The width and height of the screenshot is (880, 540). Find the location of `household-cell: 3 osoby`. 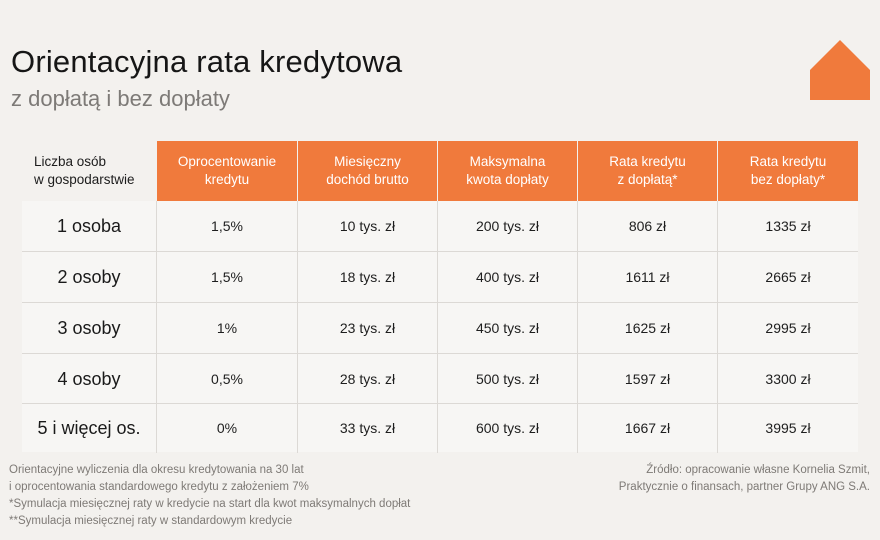

household-cell: 3 osoby is located at coordinates (89, 328).